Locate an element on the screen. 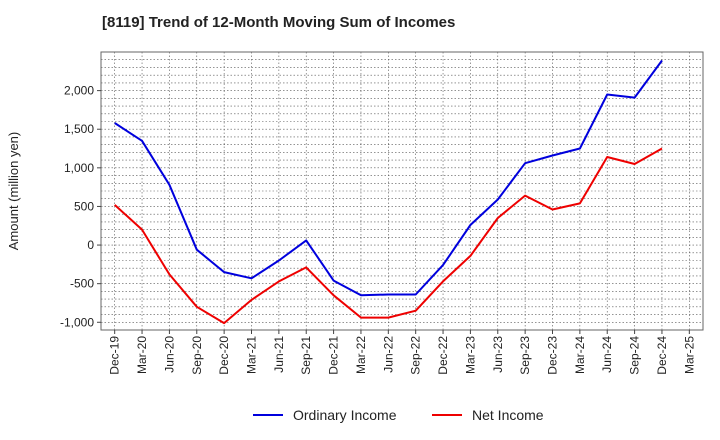 Image resolution: width=720 pixels, height=440 pixels. x-tick-label: Dec-20 is located at coordinates (224, 355).